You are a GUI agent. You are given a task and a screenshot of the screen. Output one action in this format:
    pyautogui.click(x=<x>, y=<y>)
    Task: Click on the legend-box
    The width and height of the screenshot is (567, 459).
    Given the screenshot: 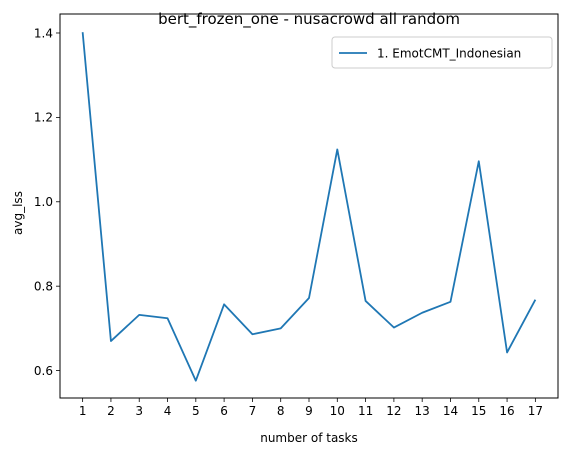 What is the action you would take?
    pyautogui.click(x=442, y=52)
    